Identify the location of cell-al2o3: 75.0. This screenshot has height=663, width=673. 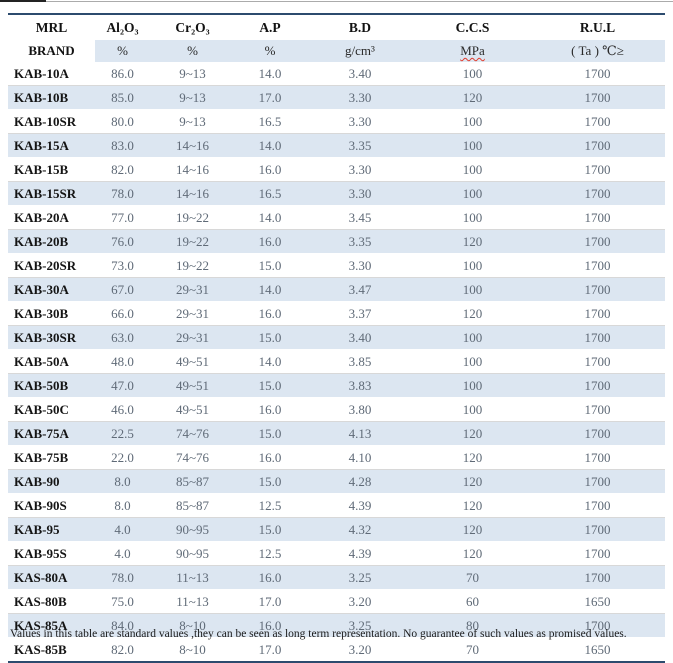
(122, 601).